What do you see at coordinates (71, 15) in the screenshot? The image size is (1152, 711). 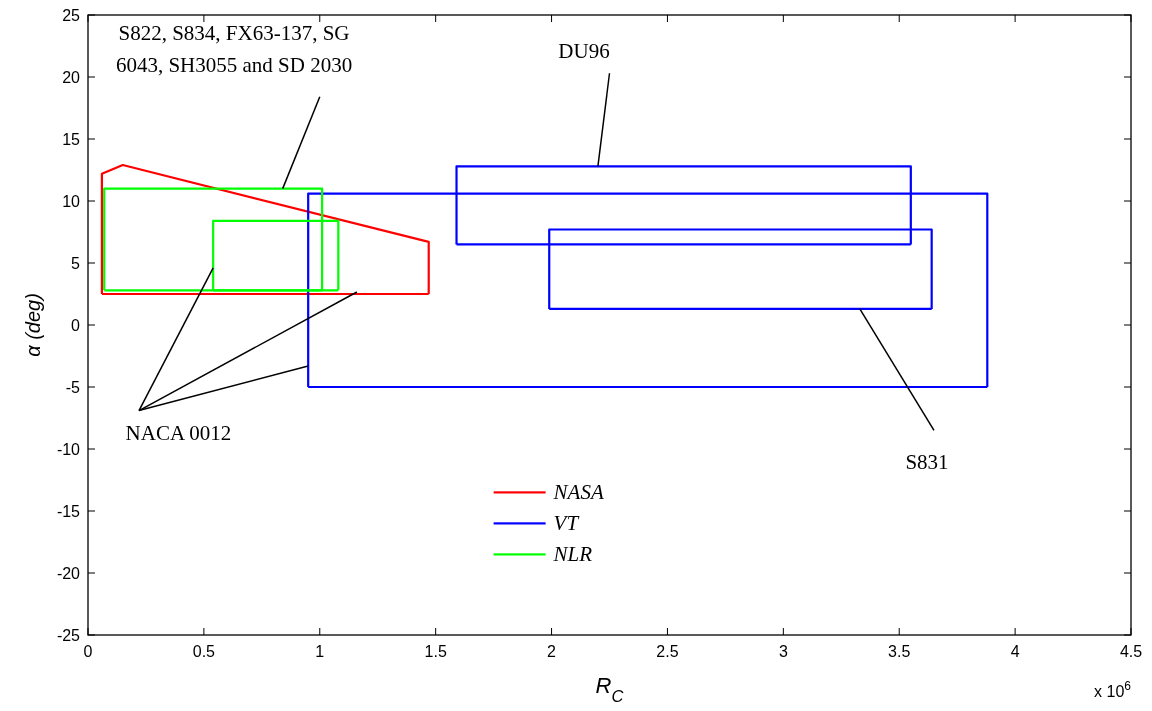 I see `y-tick-label: 25` at bounding box center [71, 15].